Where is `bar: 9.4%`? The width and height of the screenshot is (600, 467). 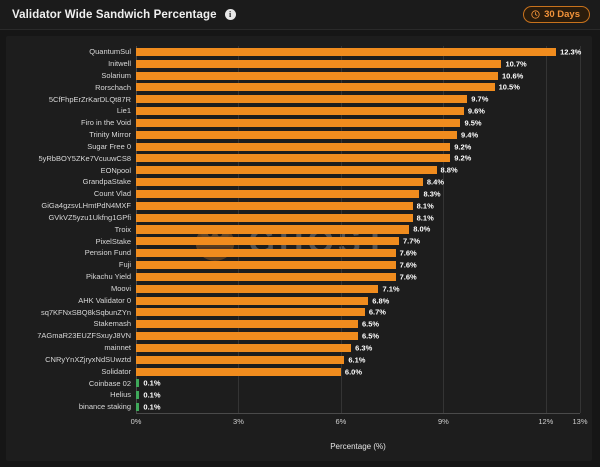 bar: 9.4% is located at coordinates (307, 134).